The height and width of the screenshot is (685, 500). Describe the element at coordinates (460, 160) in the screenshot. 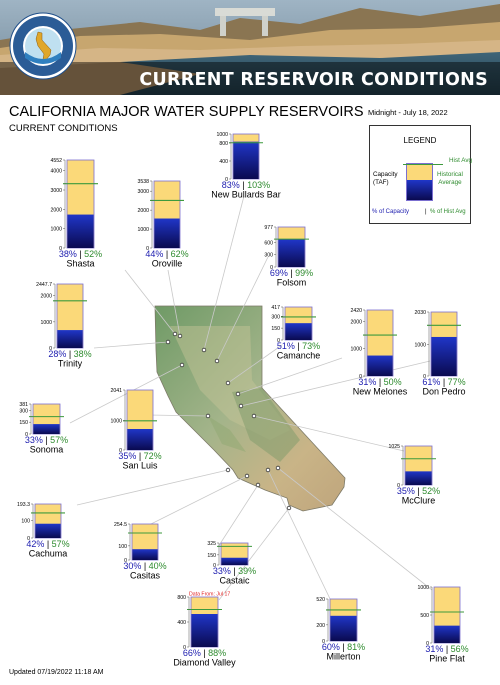

I see `legend-hist-avg-label: Hist Avg` at that location.